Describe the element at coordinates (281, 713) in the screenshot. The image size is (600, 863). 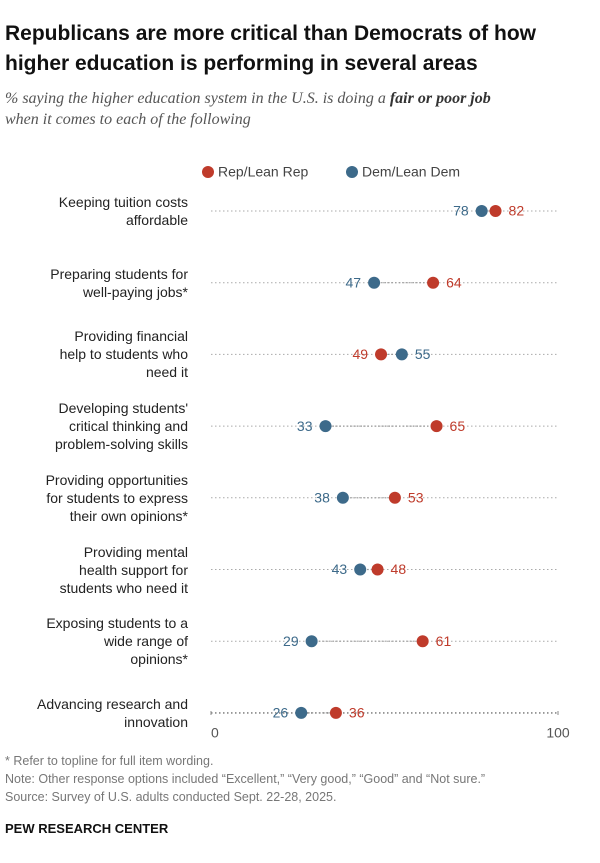
I see `value-label: 26` at that location.